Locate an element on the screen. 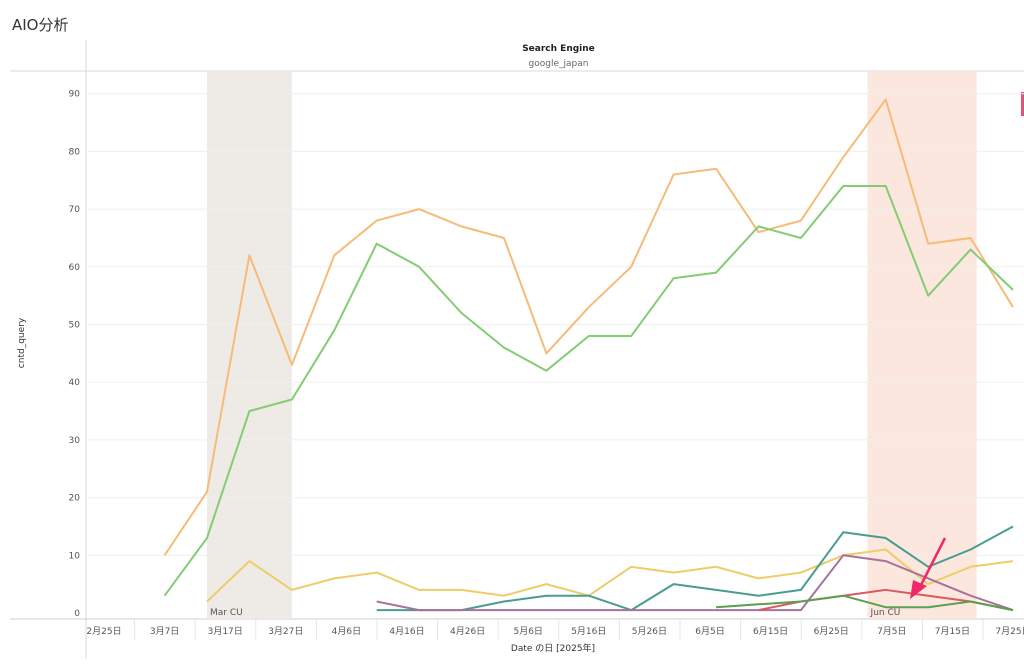 This screenshot has width=1024, height=669. x-tick-0: 2月25日 is located at coordinates (103, 631).